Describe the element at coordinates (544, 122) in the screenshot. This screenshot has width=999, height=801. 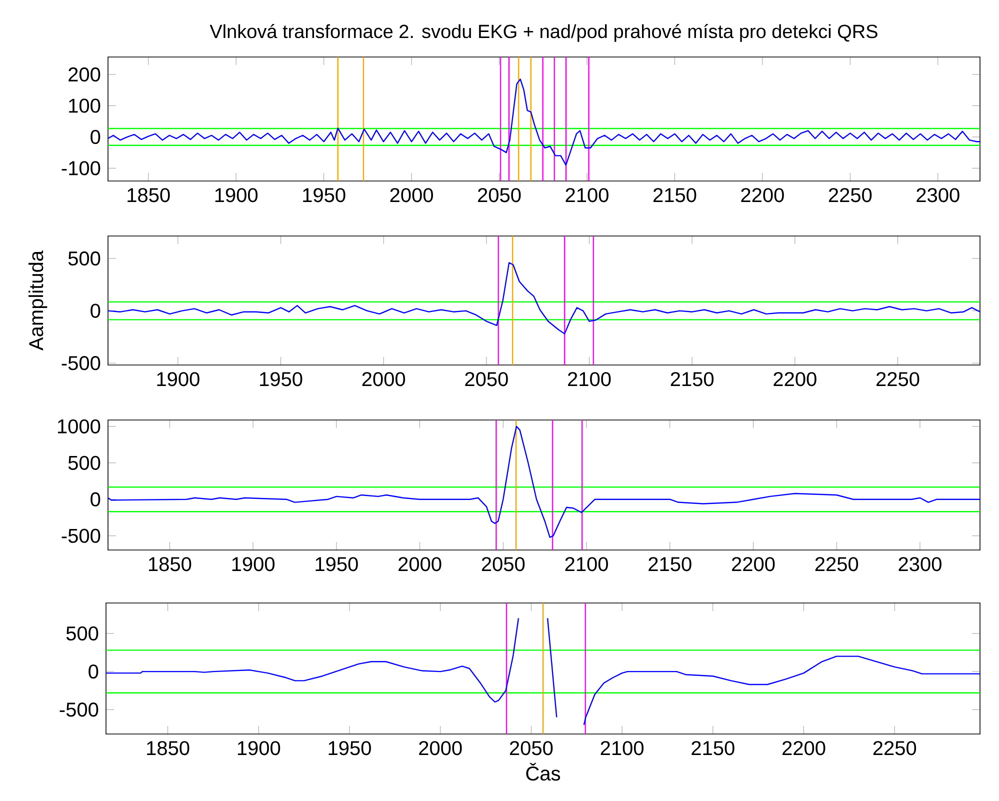
I see `line-series` at that location.